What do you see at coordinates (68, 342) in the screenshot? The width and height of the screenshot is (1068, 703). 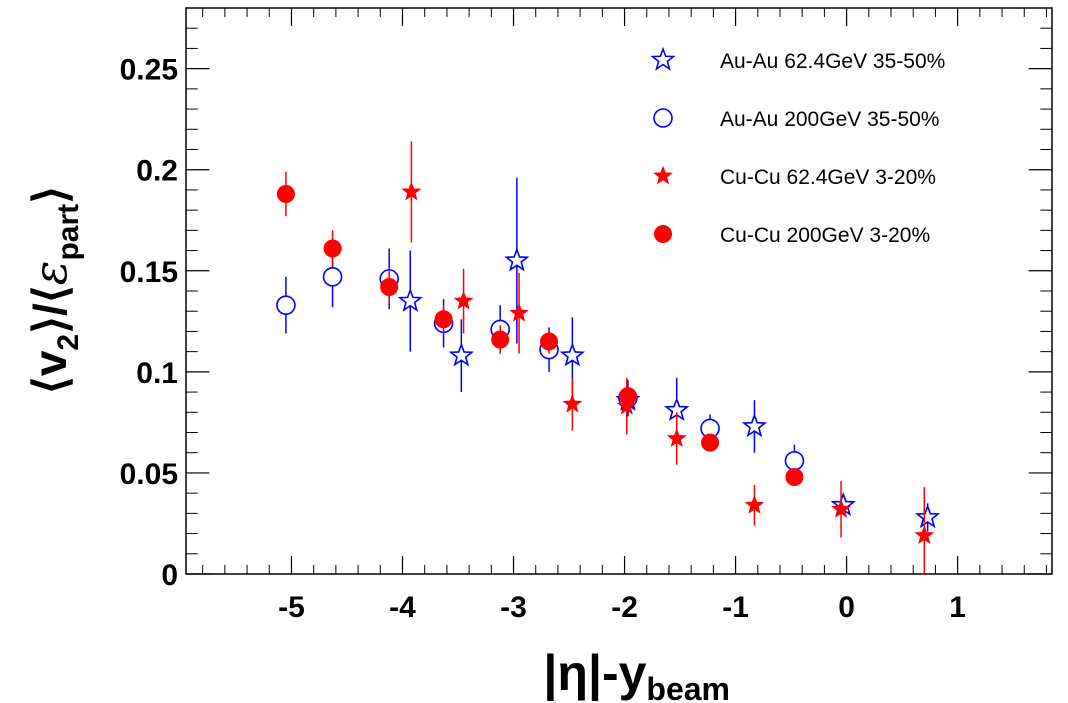 I see `y-axis-title-v-sub: 2` at bounding box center [68, 342].